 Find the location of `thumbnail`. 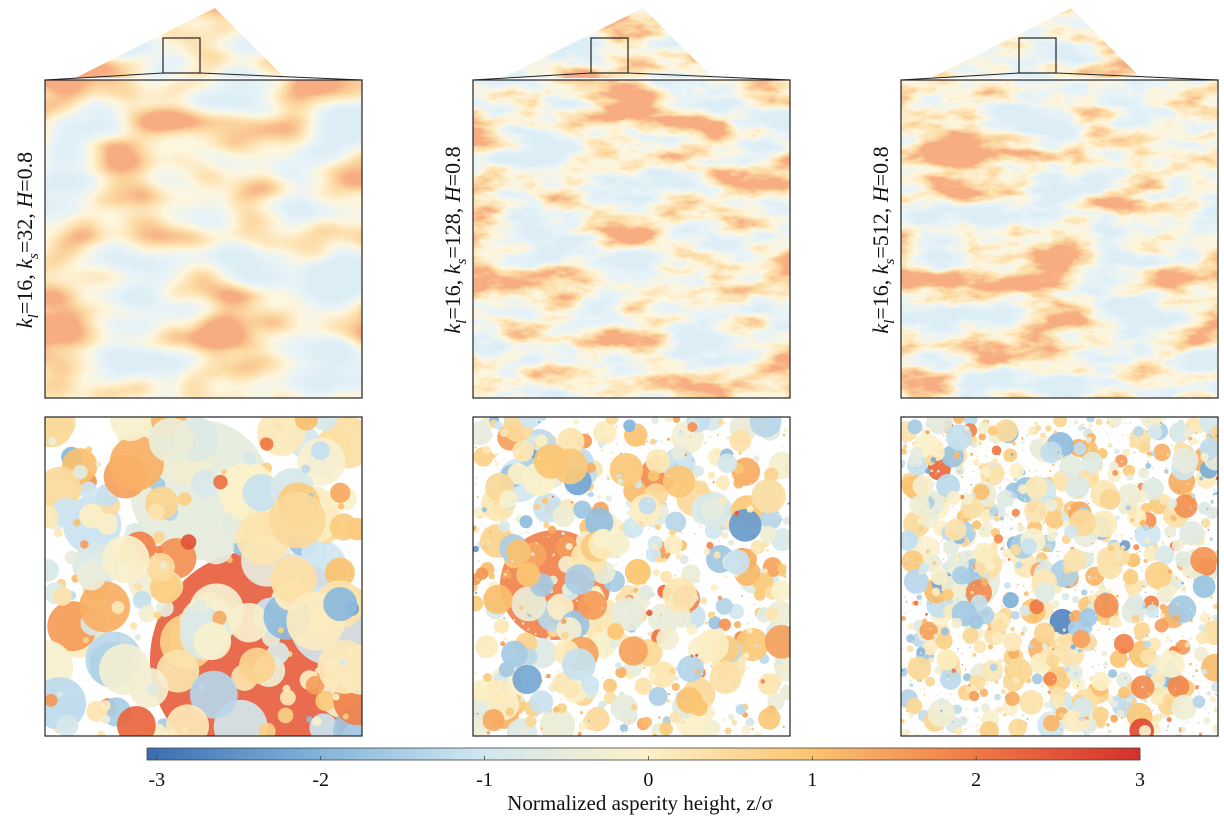

thumbnail is located at coordinates (1059, 44).